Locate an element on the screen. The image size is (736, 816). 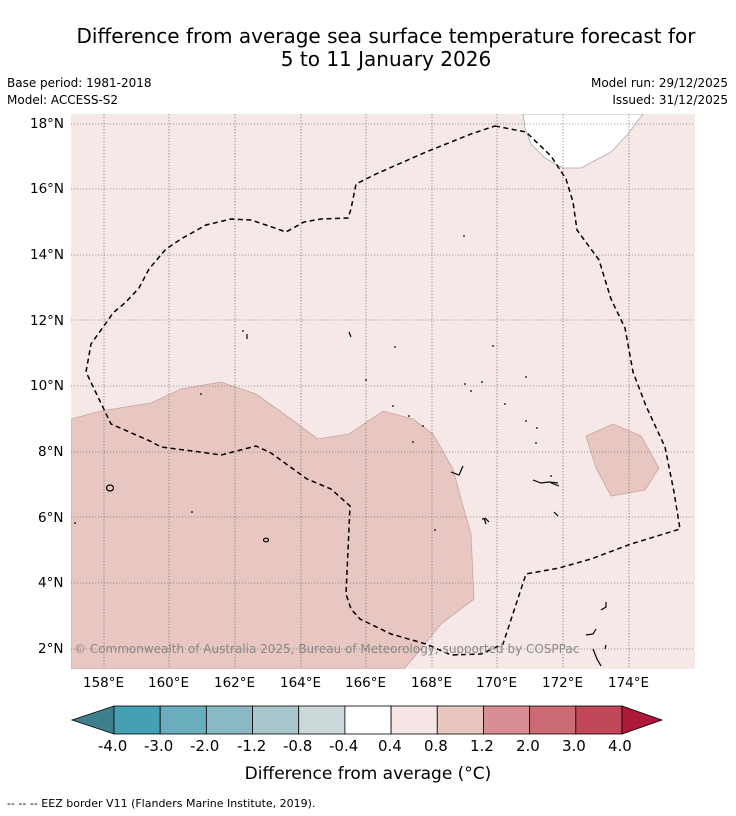
x-tick-162e: 162°E is located at coordinates (235, 683).